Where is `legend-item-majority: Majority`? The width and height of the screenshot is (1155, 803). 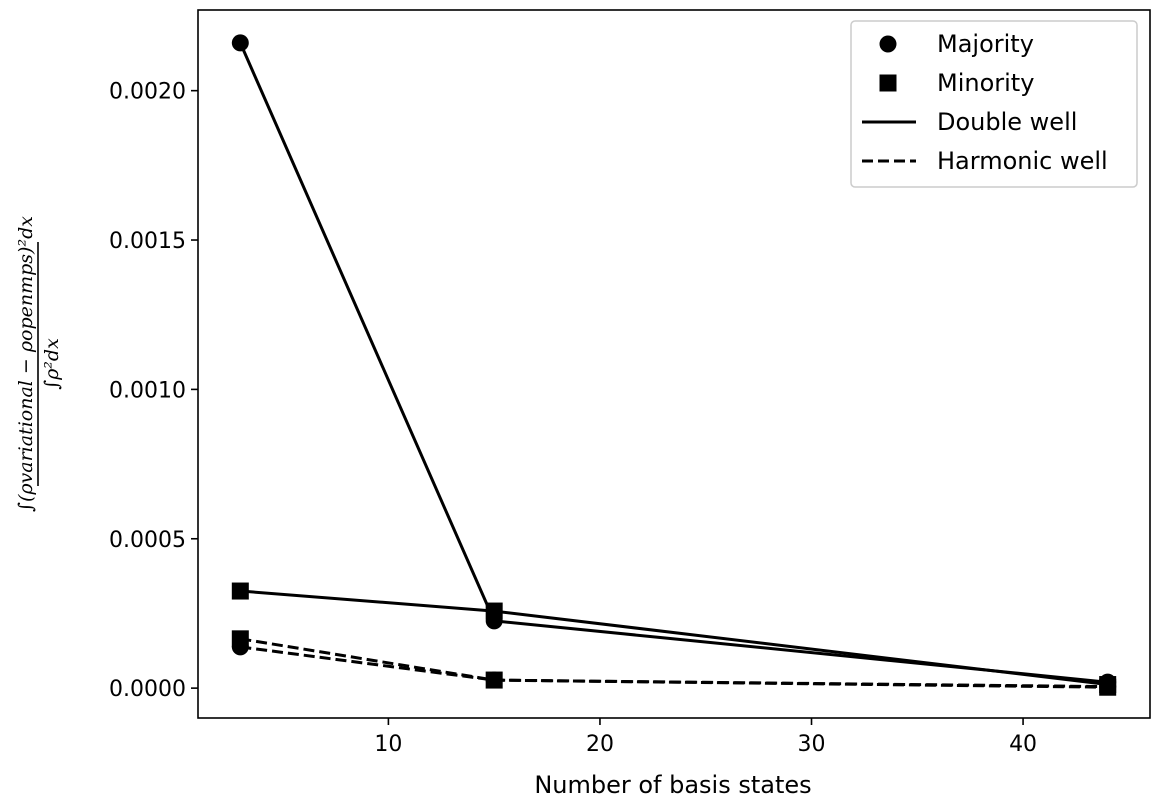 legend-item-majority: Majority is located at coordinates (956, 44).